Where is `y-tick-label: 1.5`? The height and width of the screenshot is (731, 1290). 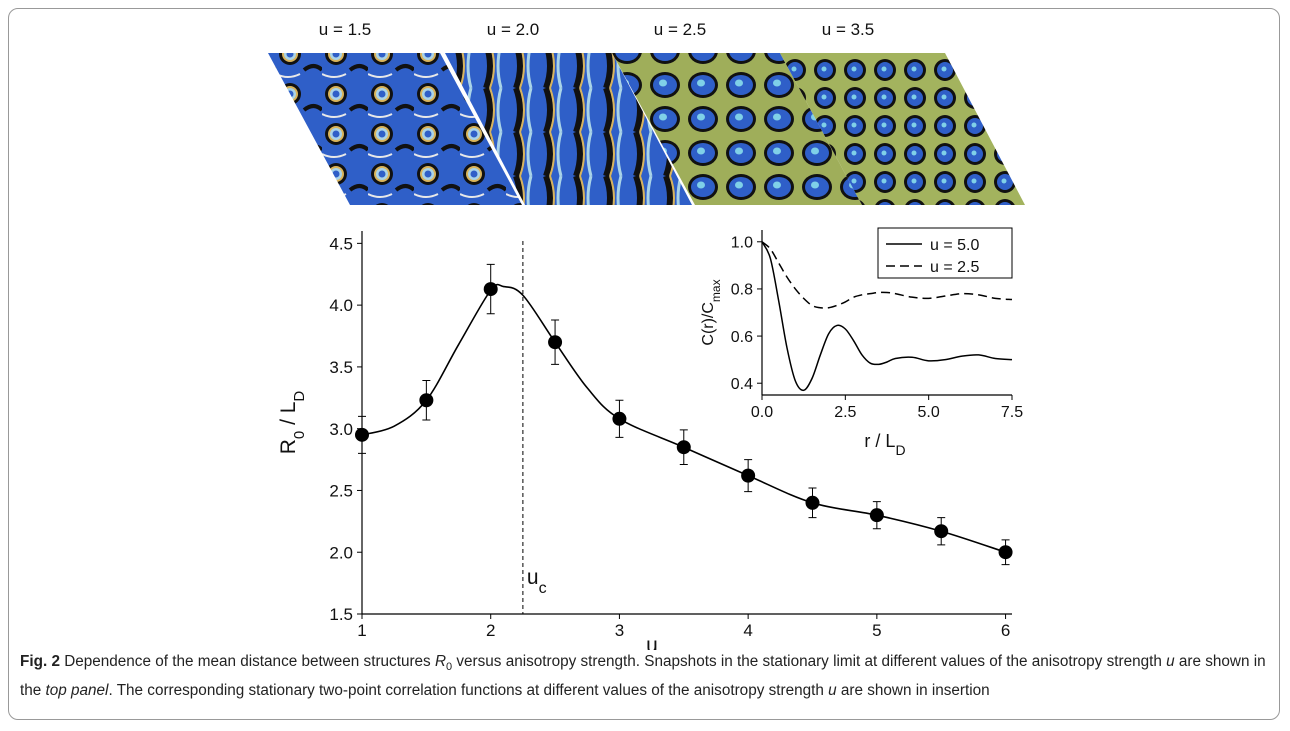 y-tick-label: 1.5 is located at coordinates (341, 614).